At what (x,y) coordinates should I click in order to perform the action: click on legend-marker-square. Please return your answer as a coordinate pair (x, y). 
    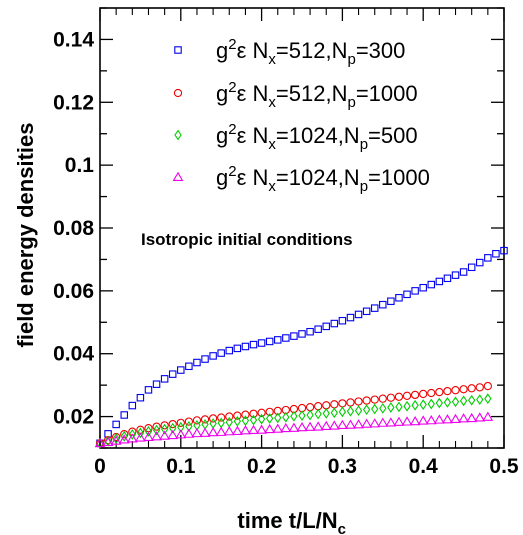
    Looking at the image, I should click on (178, 50).